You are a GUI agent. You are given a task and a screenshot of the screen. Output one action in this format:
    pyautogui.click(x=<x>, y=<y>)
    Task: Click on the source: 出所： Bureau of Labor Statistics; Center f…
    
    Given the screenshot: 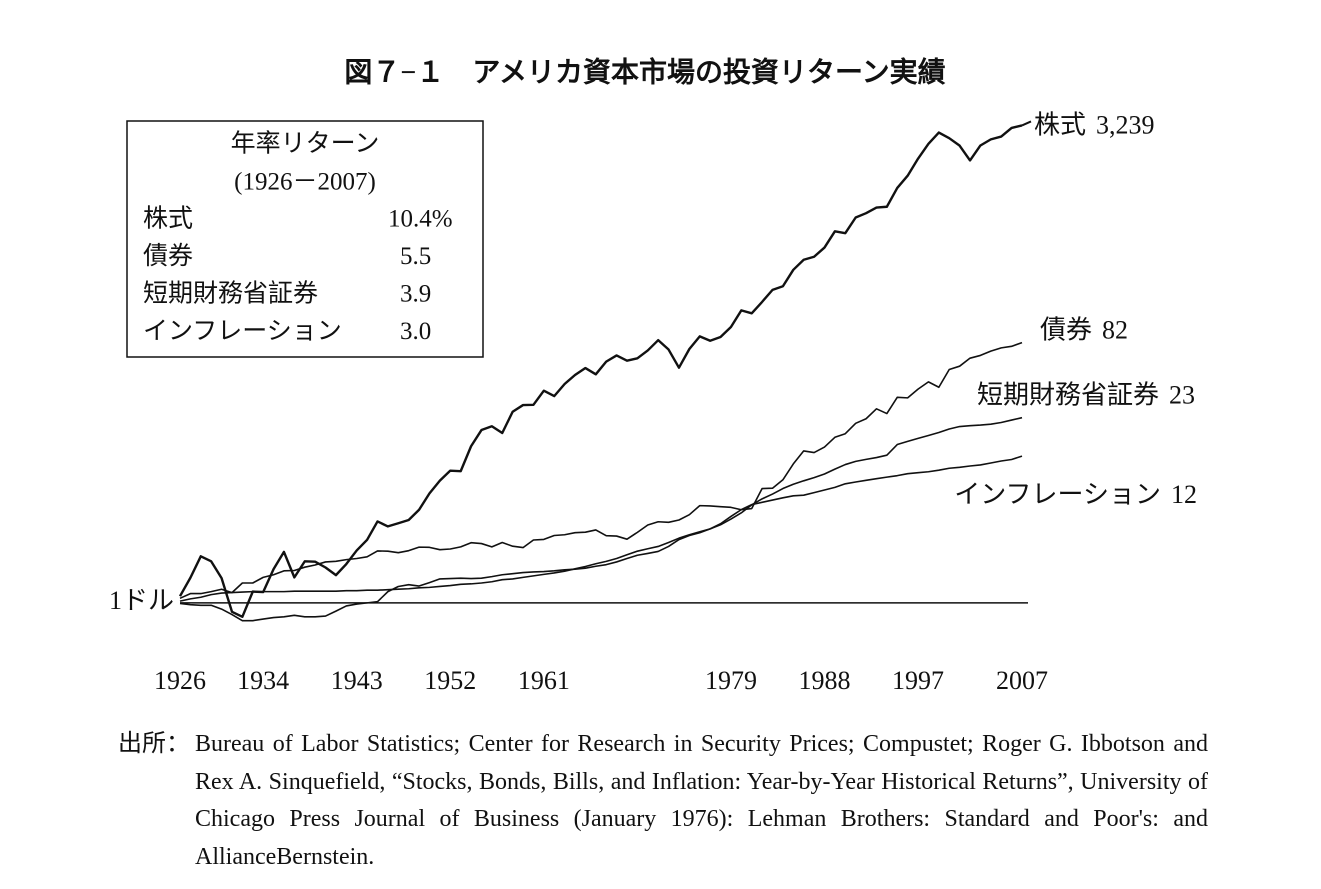 What is the action you would take?
    pyautogui.click(x=663, y=801)
    